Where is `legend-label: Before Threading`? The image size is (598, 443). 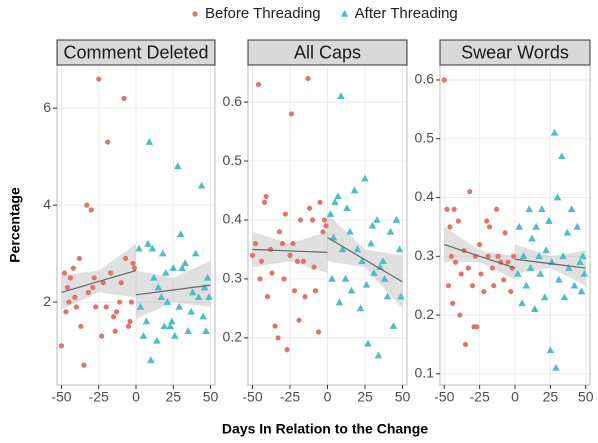
legend-label: Before Threading is located at coordinates (263, 13).